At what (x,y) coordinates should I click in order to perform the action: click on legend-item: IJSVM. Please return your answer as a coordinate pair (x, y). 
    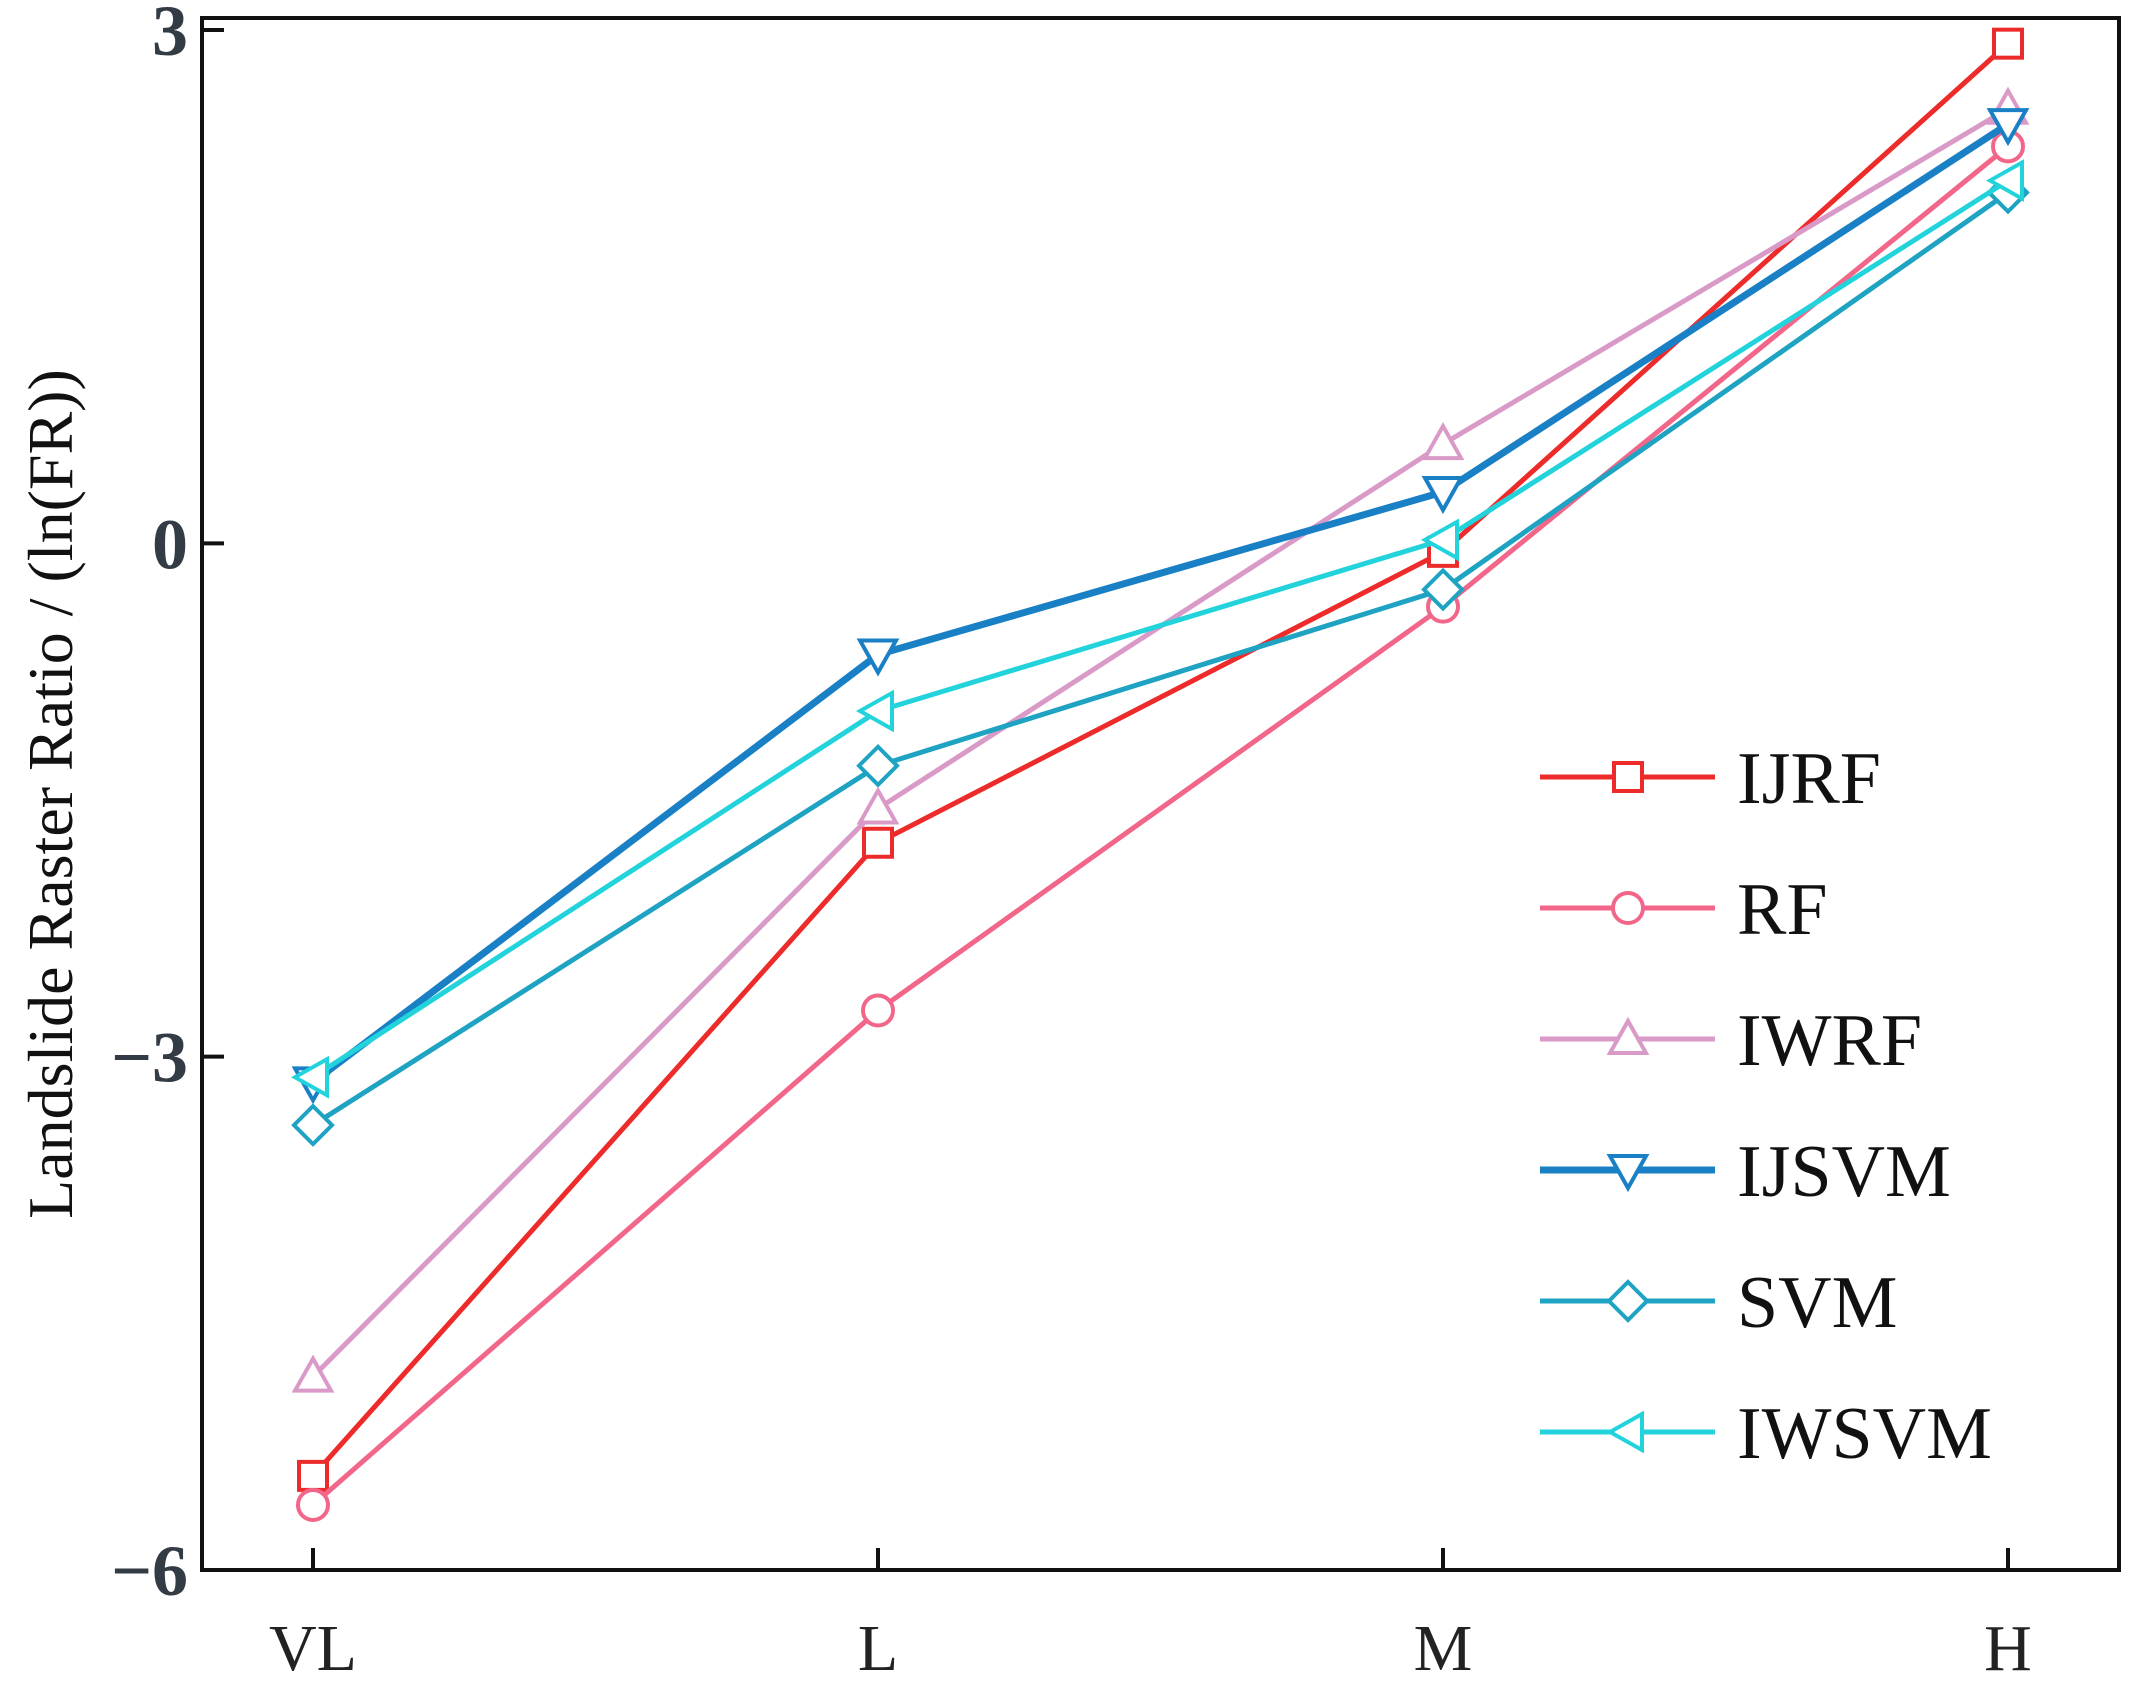
    Looking at the image, I should click on (1745, 1172).